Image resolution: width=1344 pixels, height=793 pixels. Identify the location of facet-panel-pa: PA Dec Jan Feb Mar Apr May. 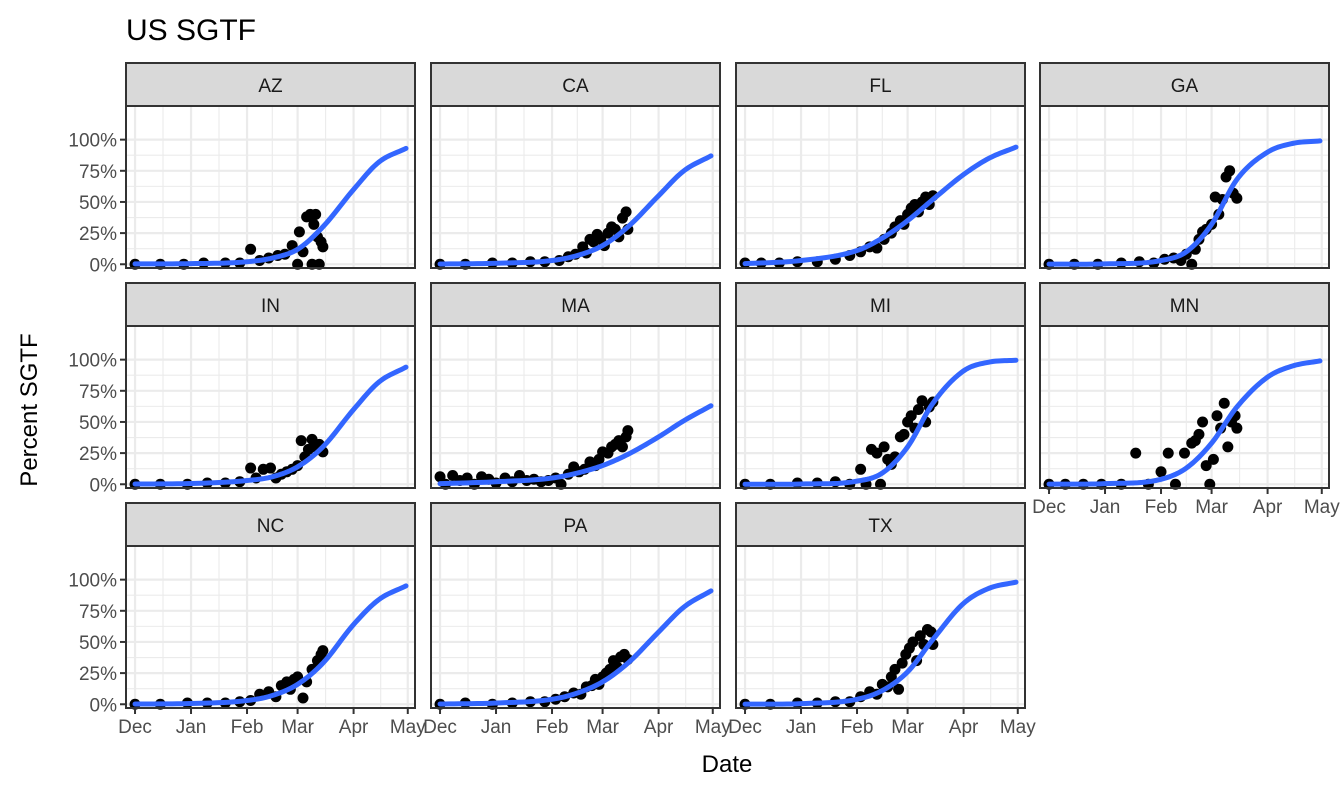
(577, 620).